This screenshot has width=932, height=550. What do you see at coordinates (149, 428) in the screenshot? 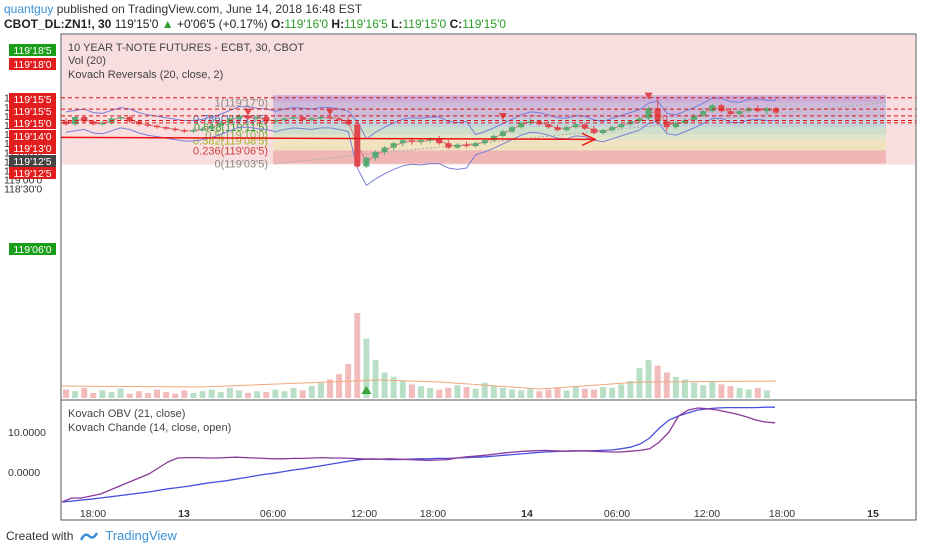
I see `oscillator-subtitle: Kovach Chande (14, close, open)` at bounding box center [149, 428].